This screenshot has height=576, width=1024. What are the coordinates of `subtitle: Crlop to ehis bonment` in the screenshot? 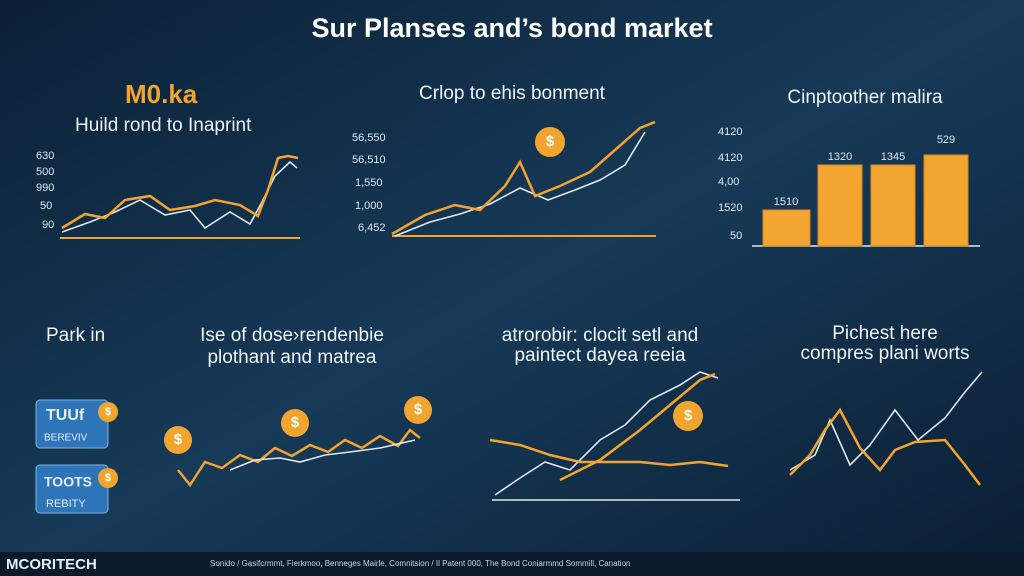 It's located at (512, 93).